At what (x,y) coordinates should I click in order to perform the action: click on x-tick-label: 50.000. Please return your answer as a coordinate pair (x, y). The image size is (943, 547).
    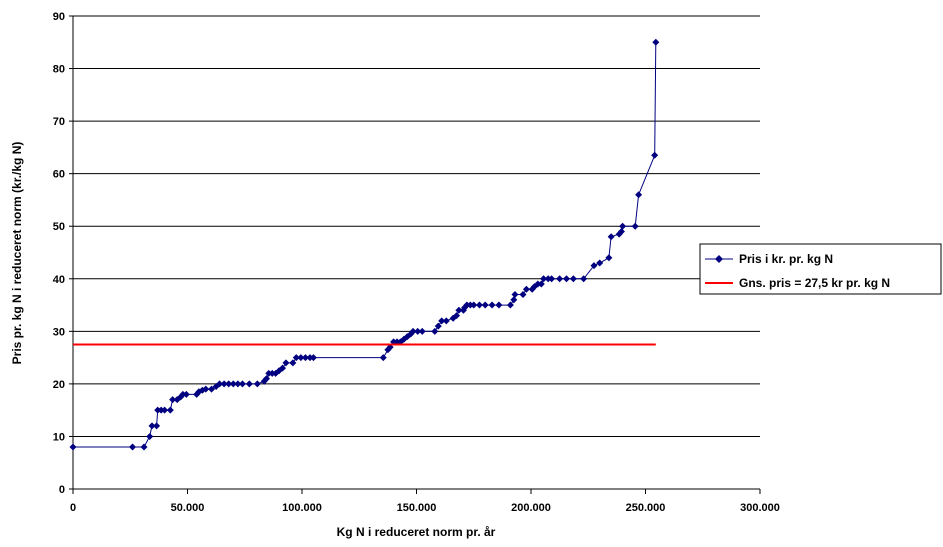
    Looking at the image, I should click on (188, 508).